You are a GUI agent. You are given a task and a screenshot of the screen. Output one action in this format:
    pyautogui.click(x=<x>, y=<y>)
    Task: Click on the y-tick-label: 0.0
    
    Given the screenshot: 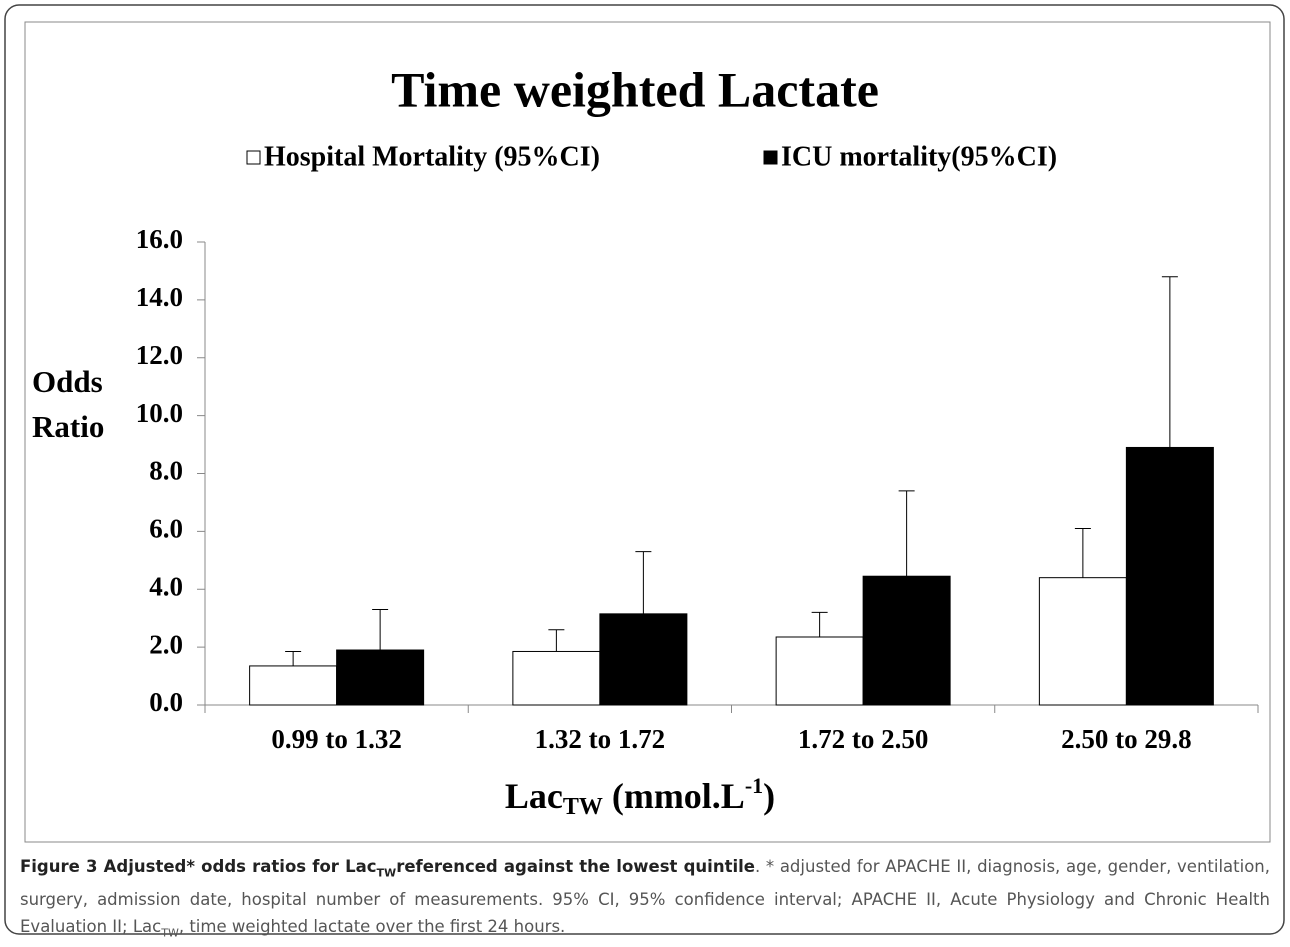 What is the action you would take?
    pyautogui.click(x=166, y=702)
    